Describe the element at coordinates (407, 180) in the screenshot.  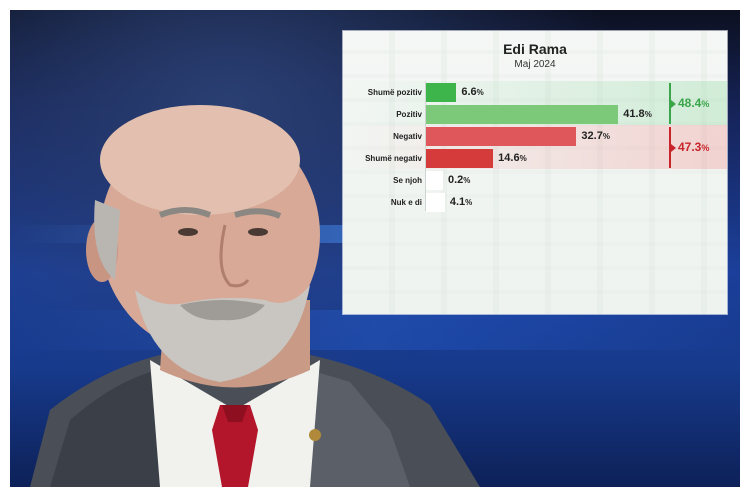
I see `category-label: Se njoh` at that location.